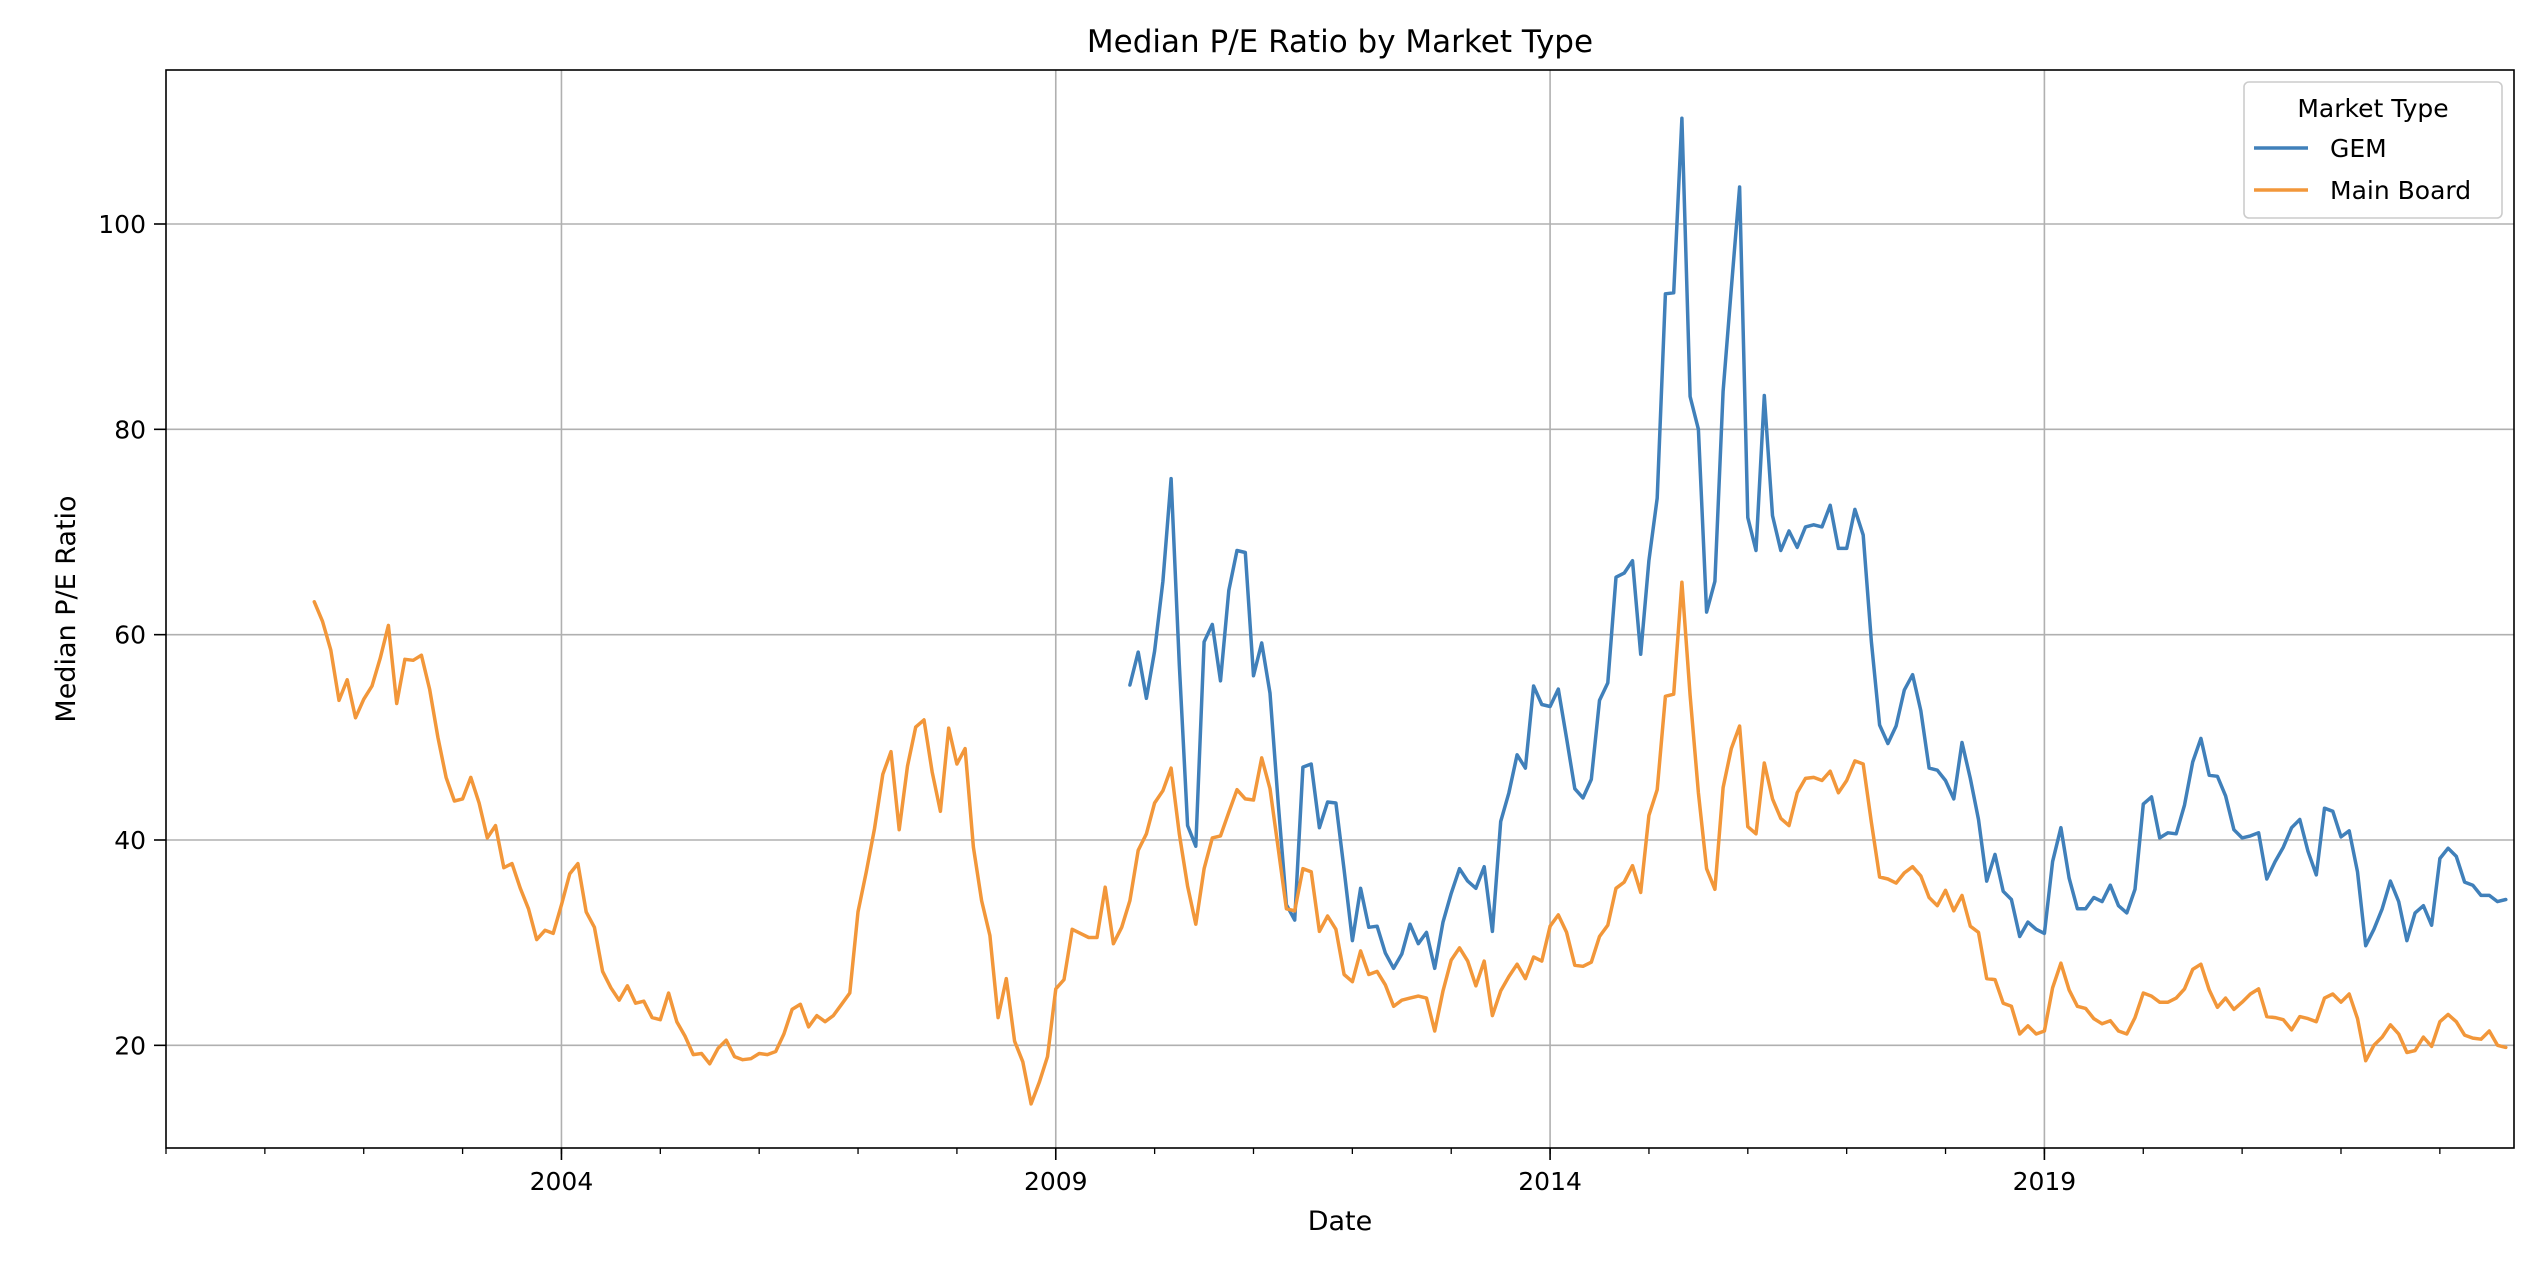  Describe the element at coordinates (130, 429) in the screenshot. I see `y-tick-label: 80` at that location.